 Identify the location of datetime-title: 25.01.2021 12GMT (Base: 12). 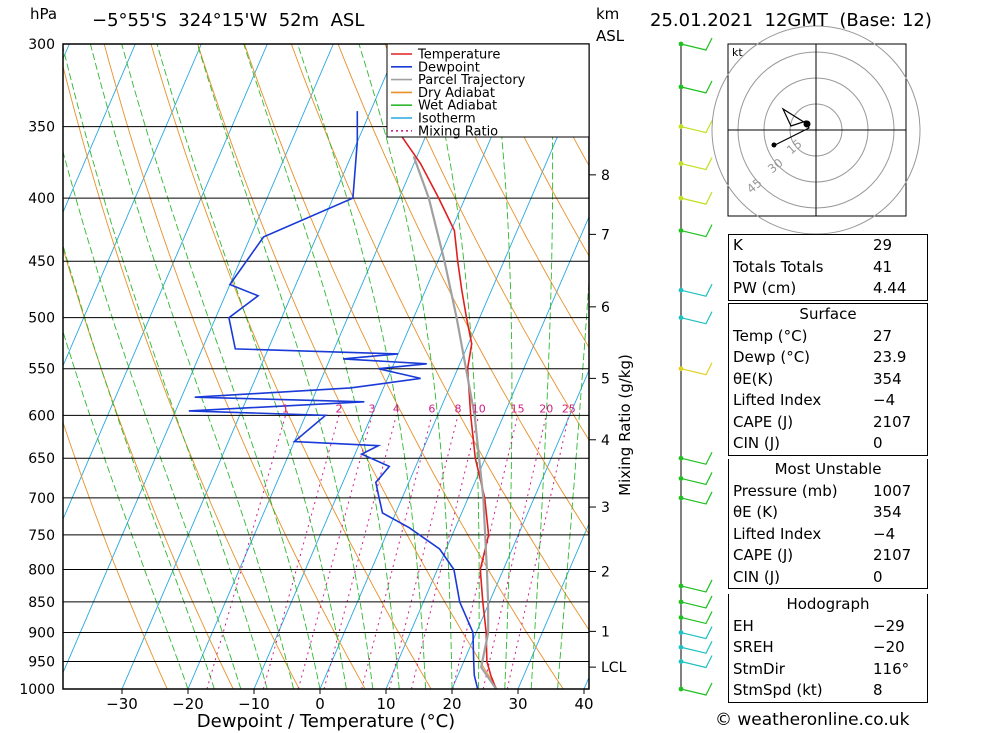
(791, 20).